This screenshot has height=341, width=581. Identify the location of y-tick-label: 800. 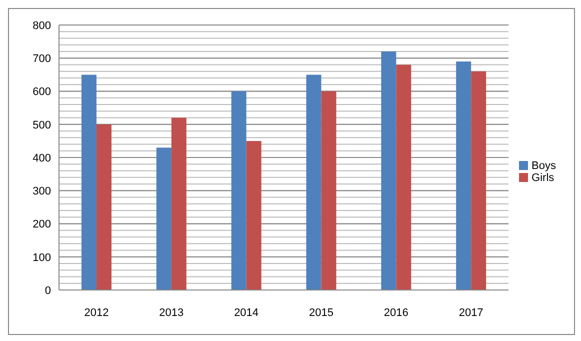
(41, 26).